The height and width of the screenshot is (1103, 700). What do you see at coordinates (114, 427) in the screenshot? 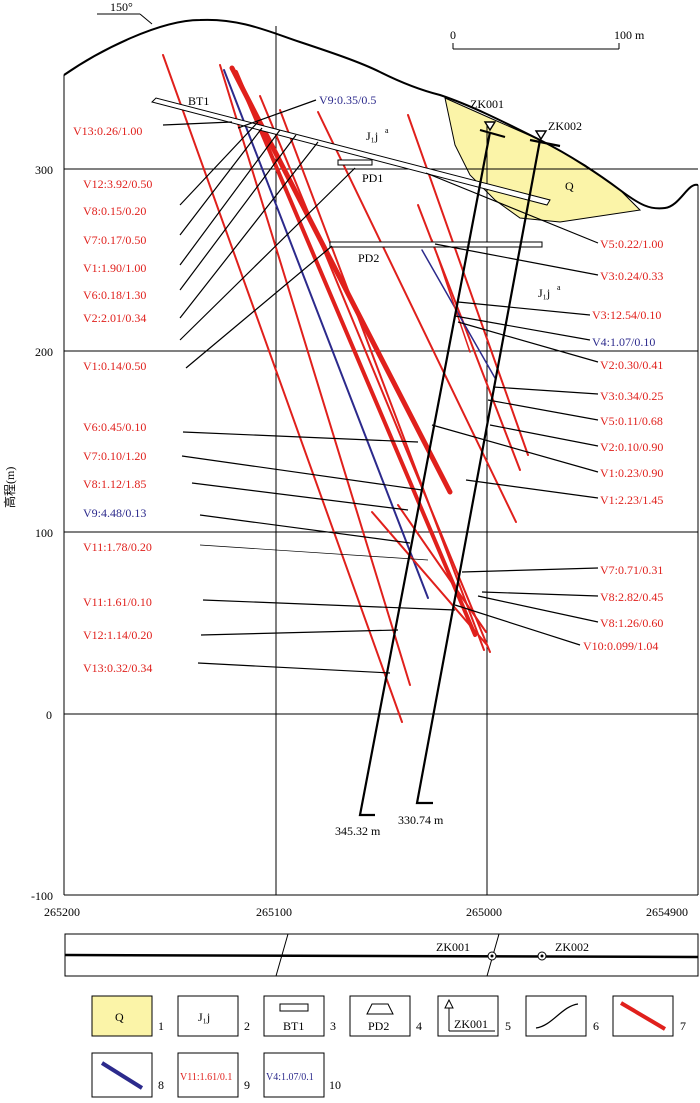
I see `vein-label: V6:0.45/0.10` at bounding box center [114, 427].